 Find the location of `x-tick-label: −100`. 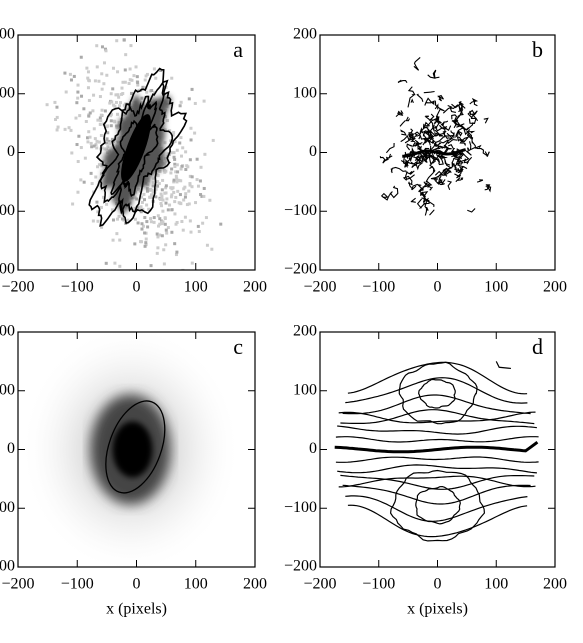

x-tick-label: −100 is located at coordinates (378, 584).